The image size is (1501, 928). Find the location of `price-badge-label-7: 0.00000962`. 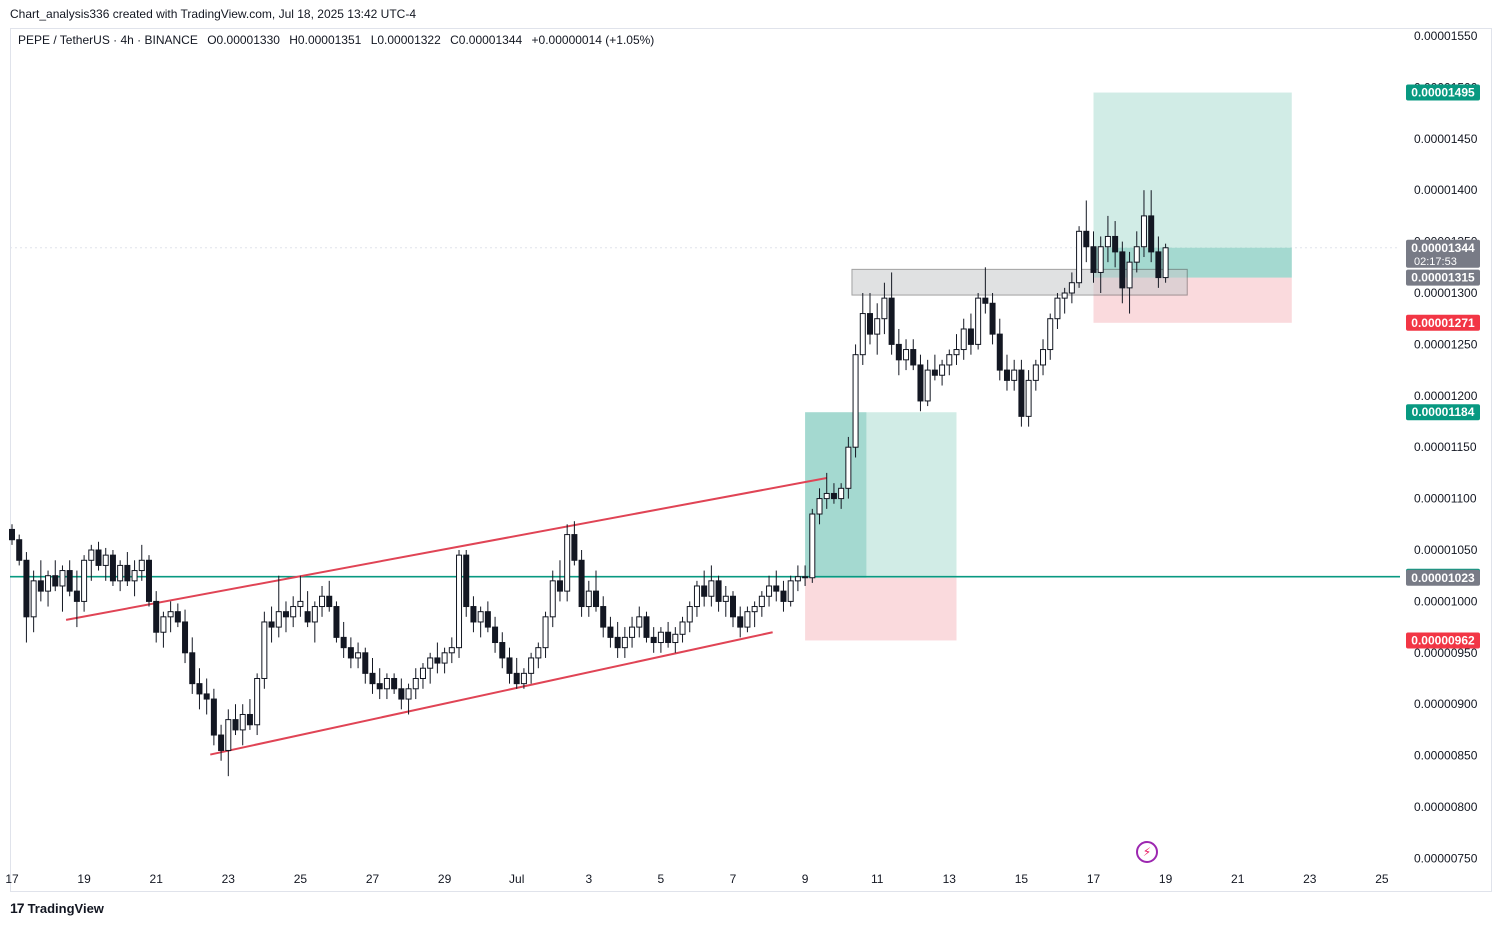

price-badge-label-7: 0.00000962 is located at coordinates (1443, 640).